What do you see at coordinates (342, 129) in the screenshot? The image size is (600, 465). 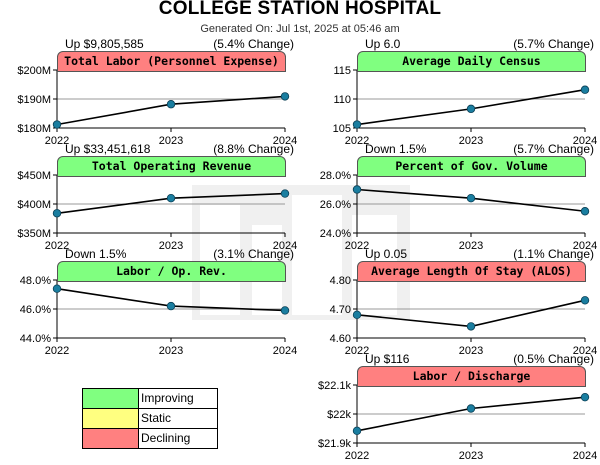 I see `y-tick-label: 105` at bounding box center [342, 129].